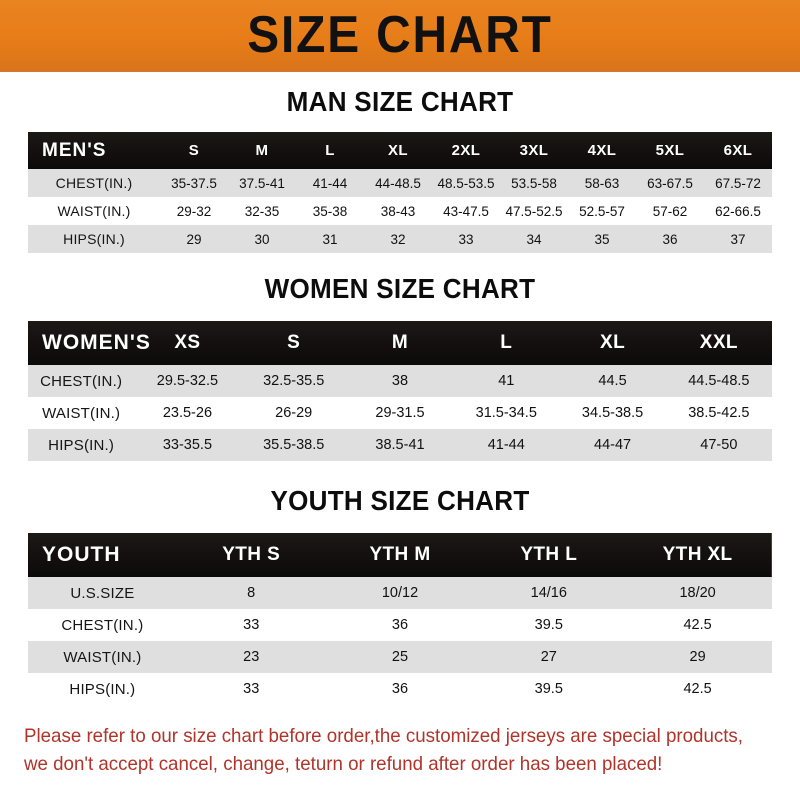 The width and height of the screenshot is (800, 800). What do you see at coordinates (613, 445) in the screenshot?
I see `cell: 44-47` at bounding box center [613, 445].